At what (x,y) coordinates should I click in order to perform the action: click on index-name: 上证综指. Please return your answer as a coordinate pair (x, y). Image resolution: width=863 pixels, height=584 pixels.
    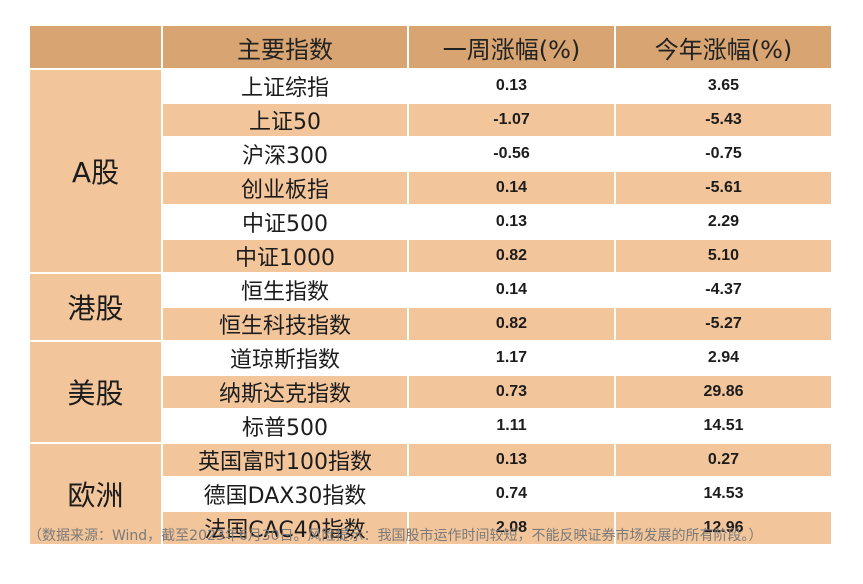
    Looking at the image, I should click on (285, 86).